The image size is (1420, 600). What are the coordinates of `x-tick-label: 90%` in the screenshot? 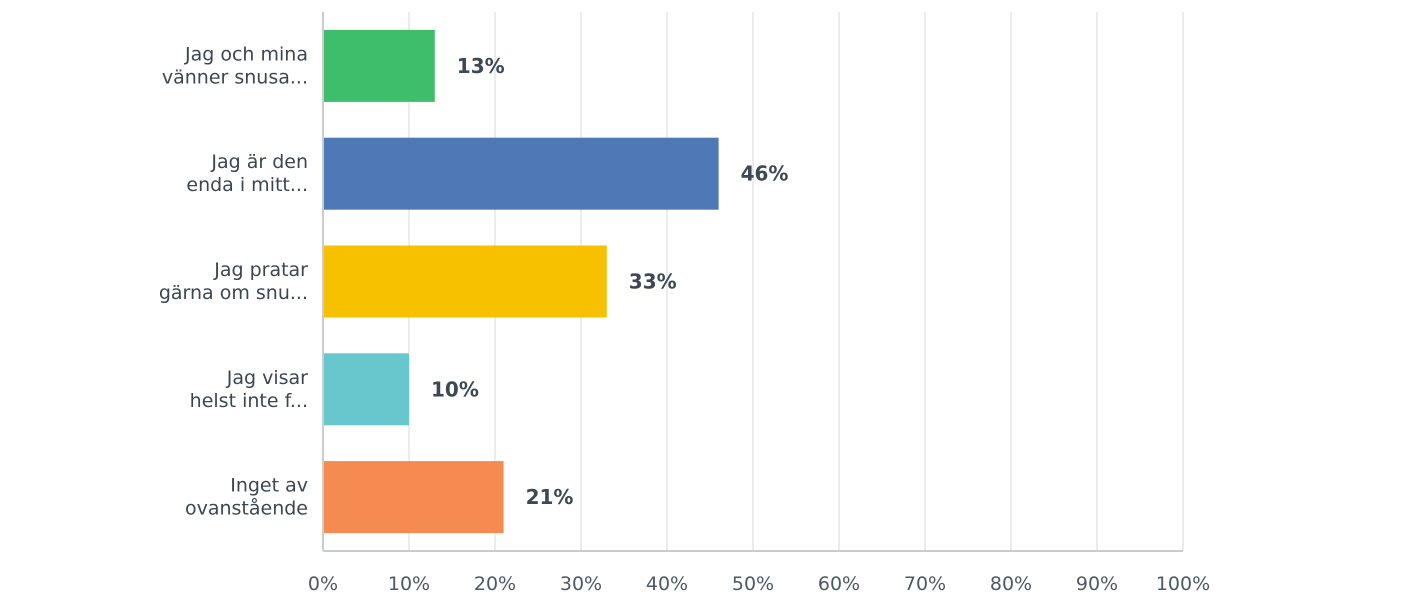 It's located at (1097, 584).